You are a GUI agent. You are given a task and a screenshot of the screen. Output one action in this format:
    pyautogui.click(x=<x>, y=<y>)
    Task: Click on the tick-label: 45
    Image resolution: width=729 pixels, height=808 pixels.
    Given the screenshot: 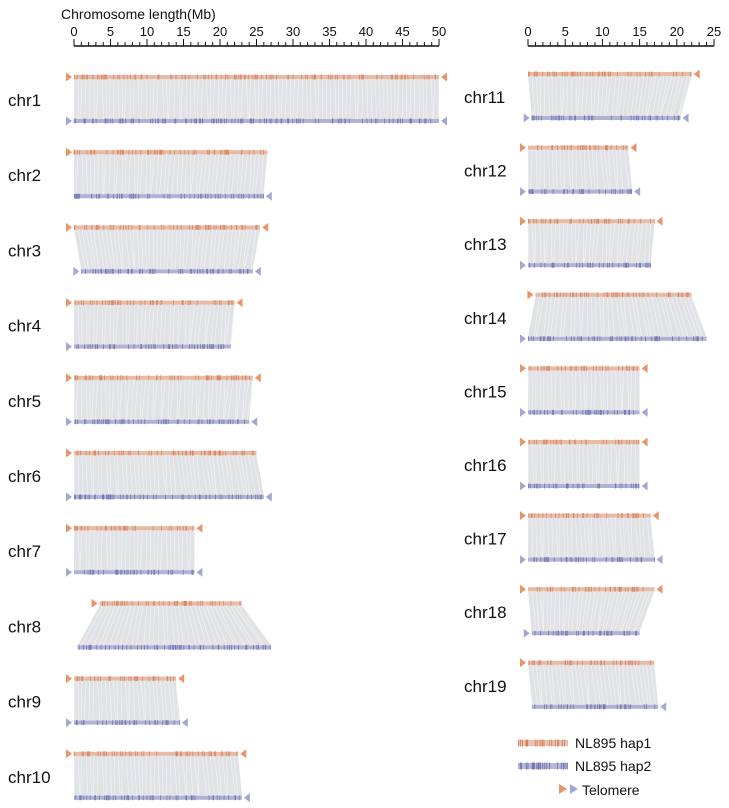 What is the action you would take?
    pyautogui.click(x=402, y=31)
    